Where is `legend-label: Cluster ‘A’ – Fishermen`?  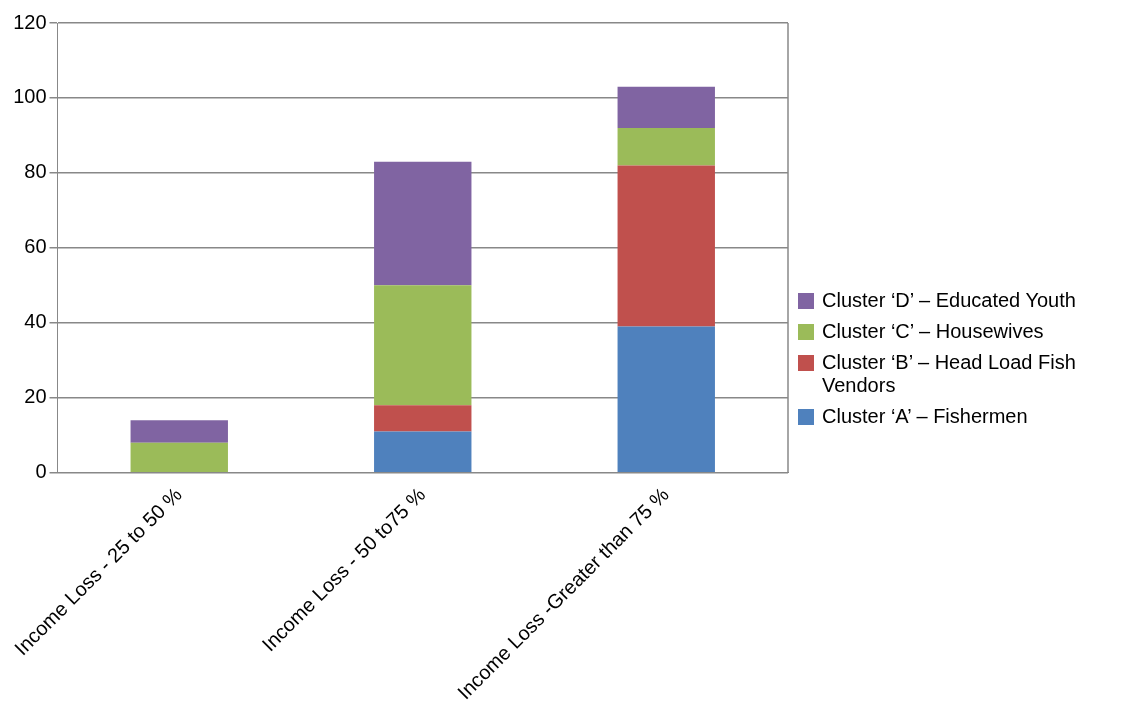
legend-label: Cluster ‘A’ – Fishermen is located at coordinates (925, 416).